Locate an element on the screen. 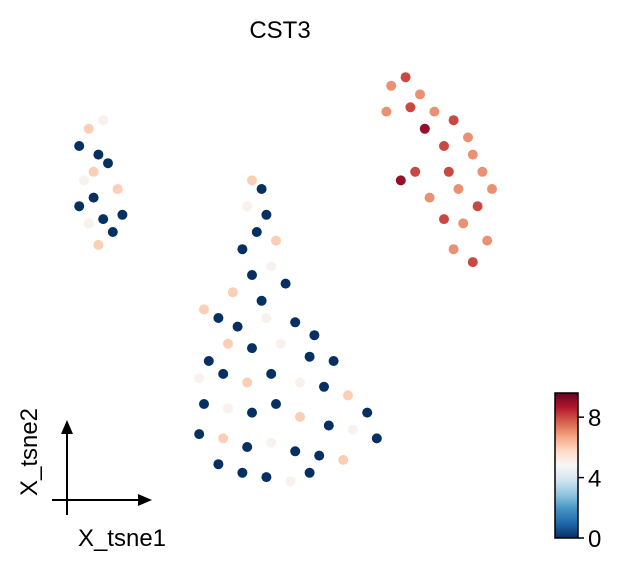 This screenshot has width=627, height=572. colorbar-gradient is located at coordinates (566, 465).